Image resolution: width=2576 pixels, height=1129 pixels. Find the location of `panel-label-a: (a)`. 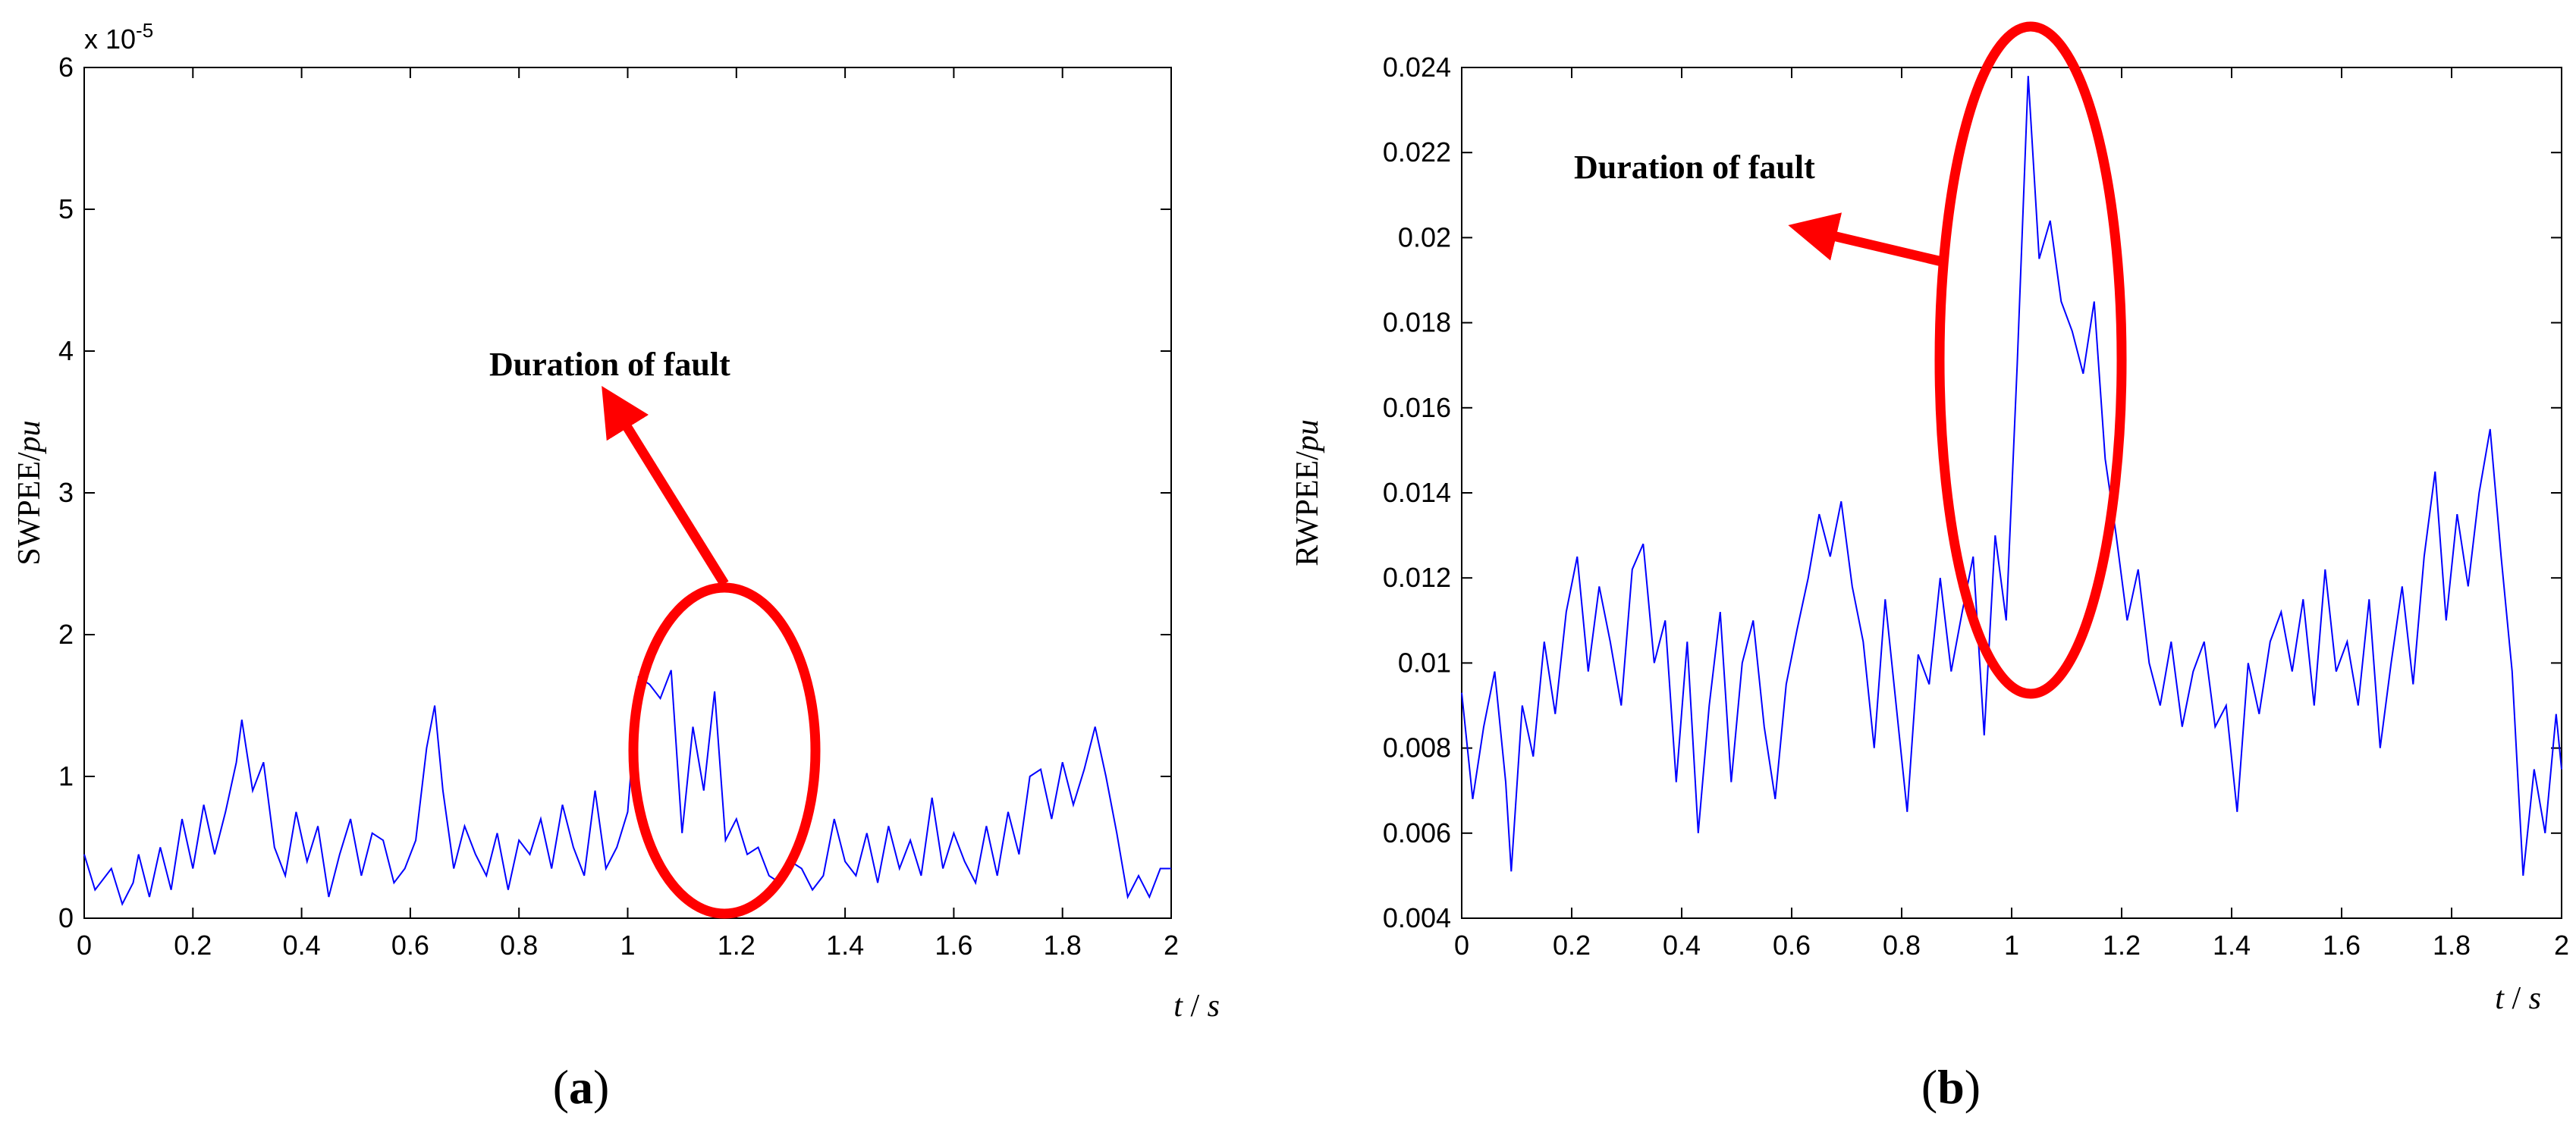

panel-label-a: (a) is located at coordinates (581, 1087).